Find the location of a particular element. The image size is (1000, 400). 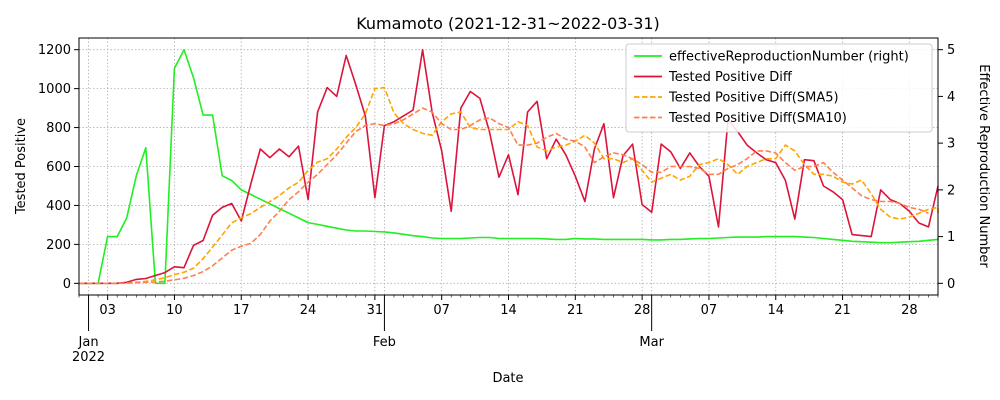

x-tick-label: 31 is located at coordinates (375, 310).